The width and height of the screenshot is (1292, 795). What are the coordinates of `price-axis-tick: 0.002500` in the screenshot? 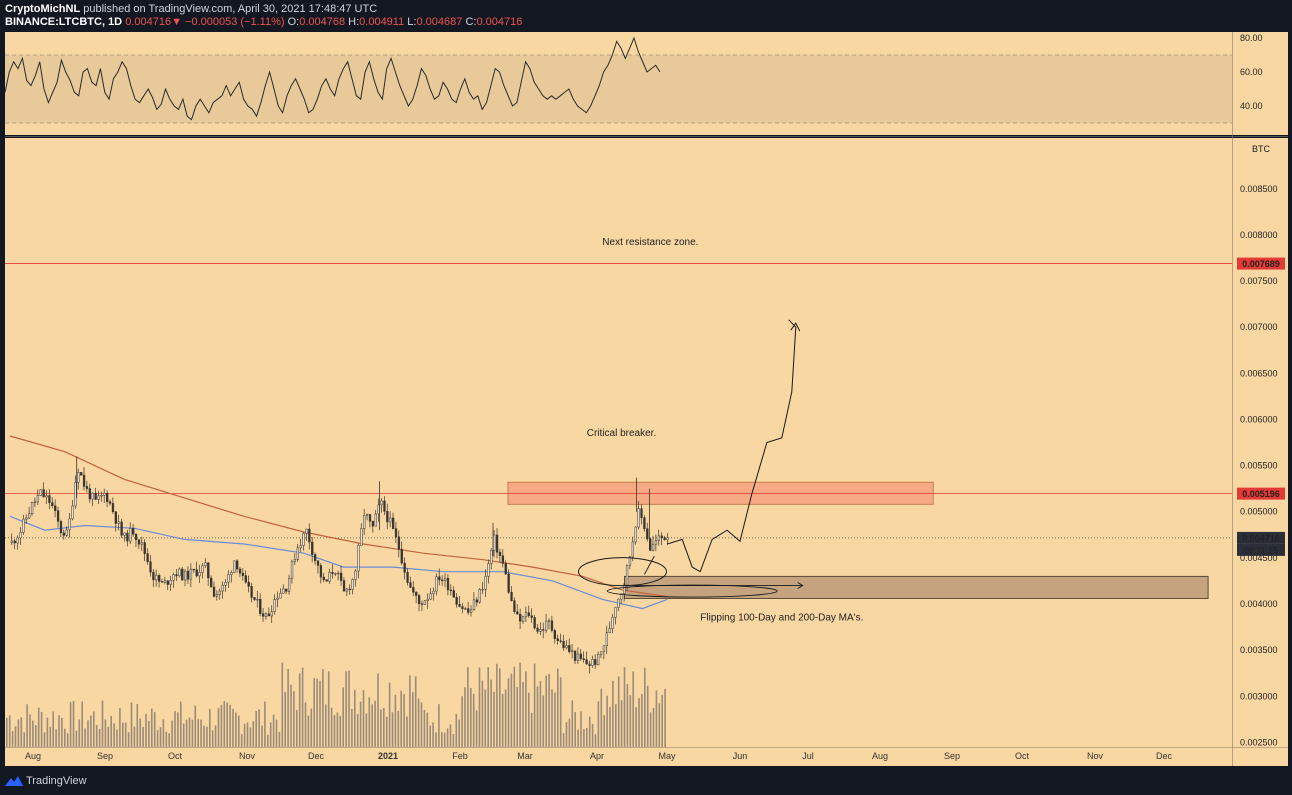 It's located at (1259, 742).